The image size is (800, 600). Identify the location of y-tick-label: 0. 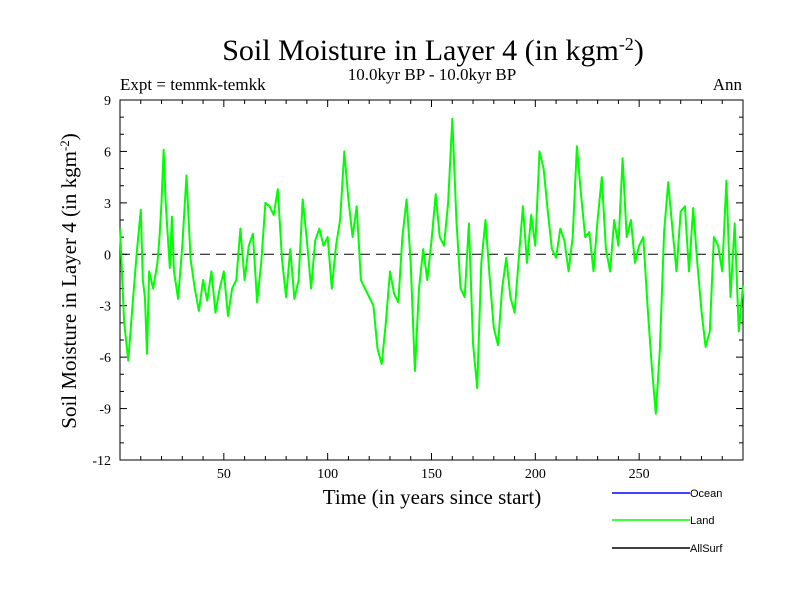
(107, 255).